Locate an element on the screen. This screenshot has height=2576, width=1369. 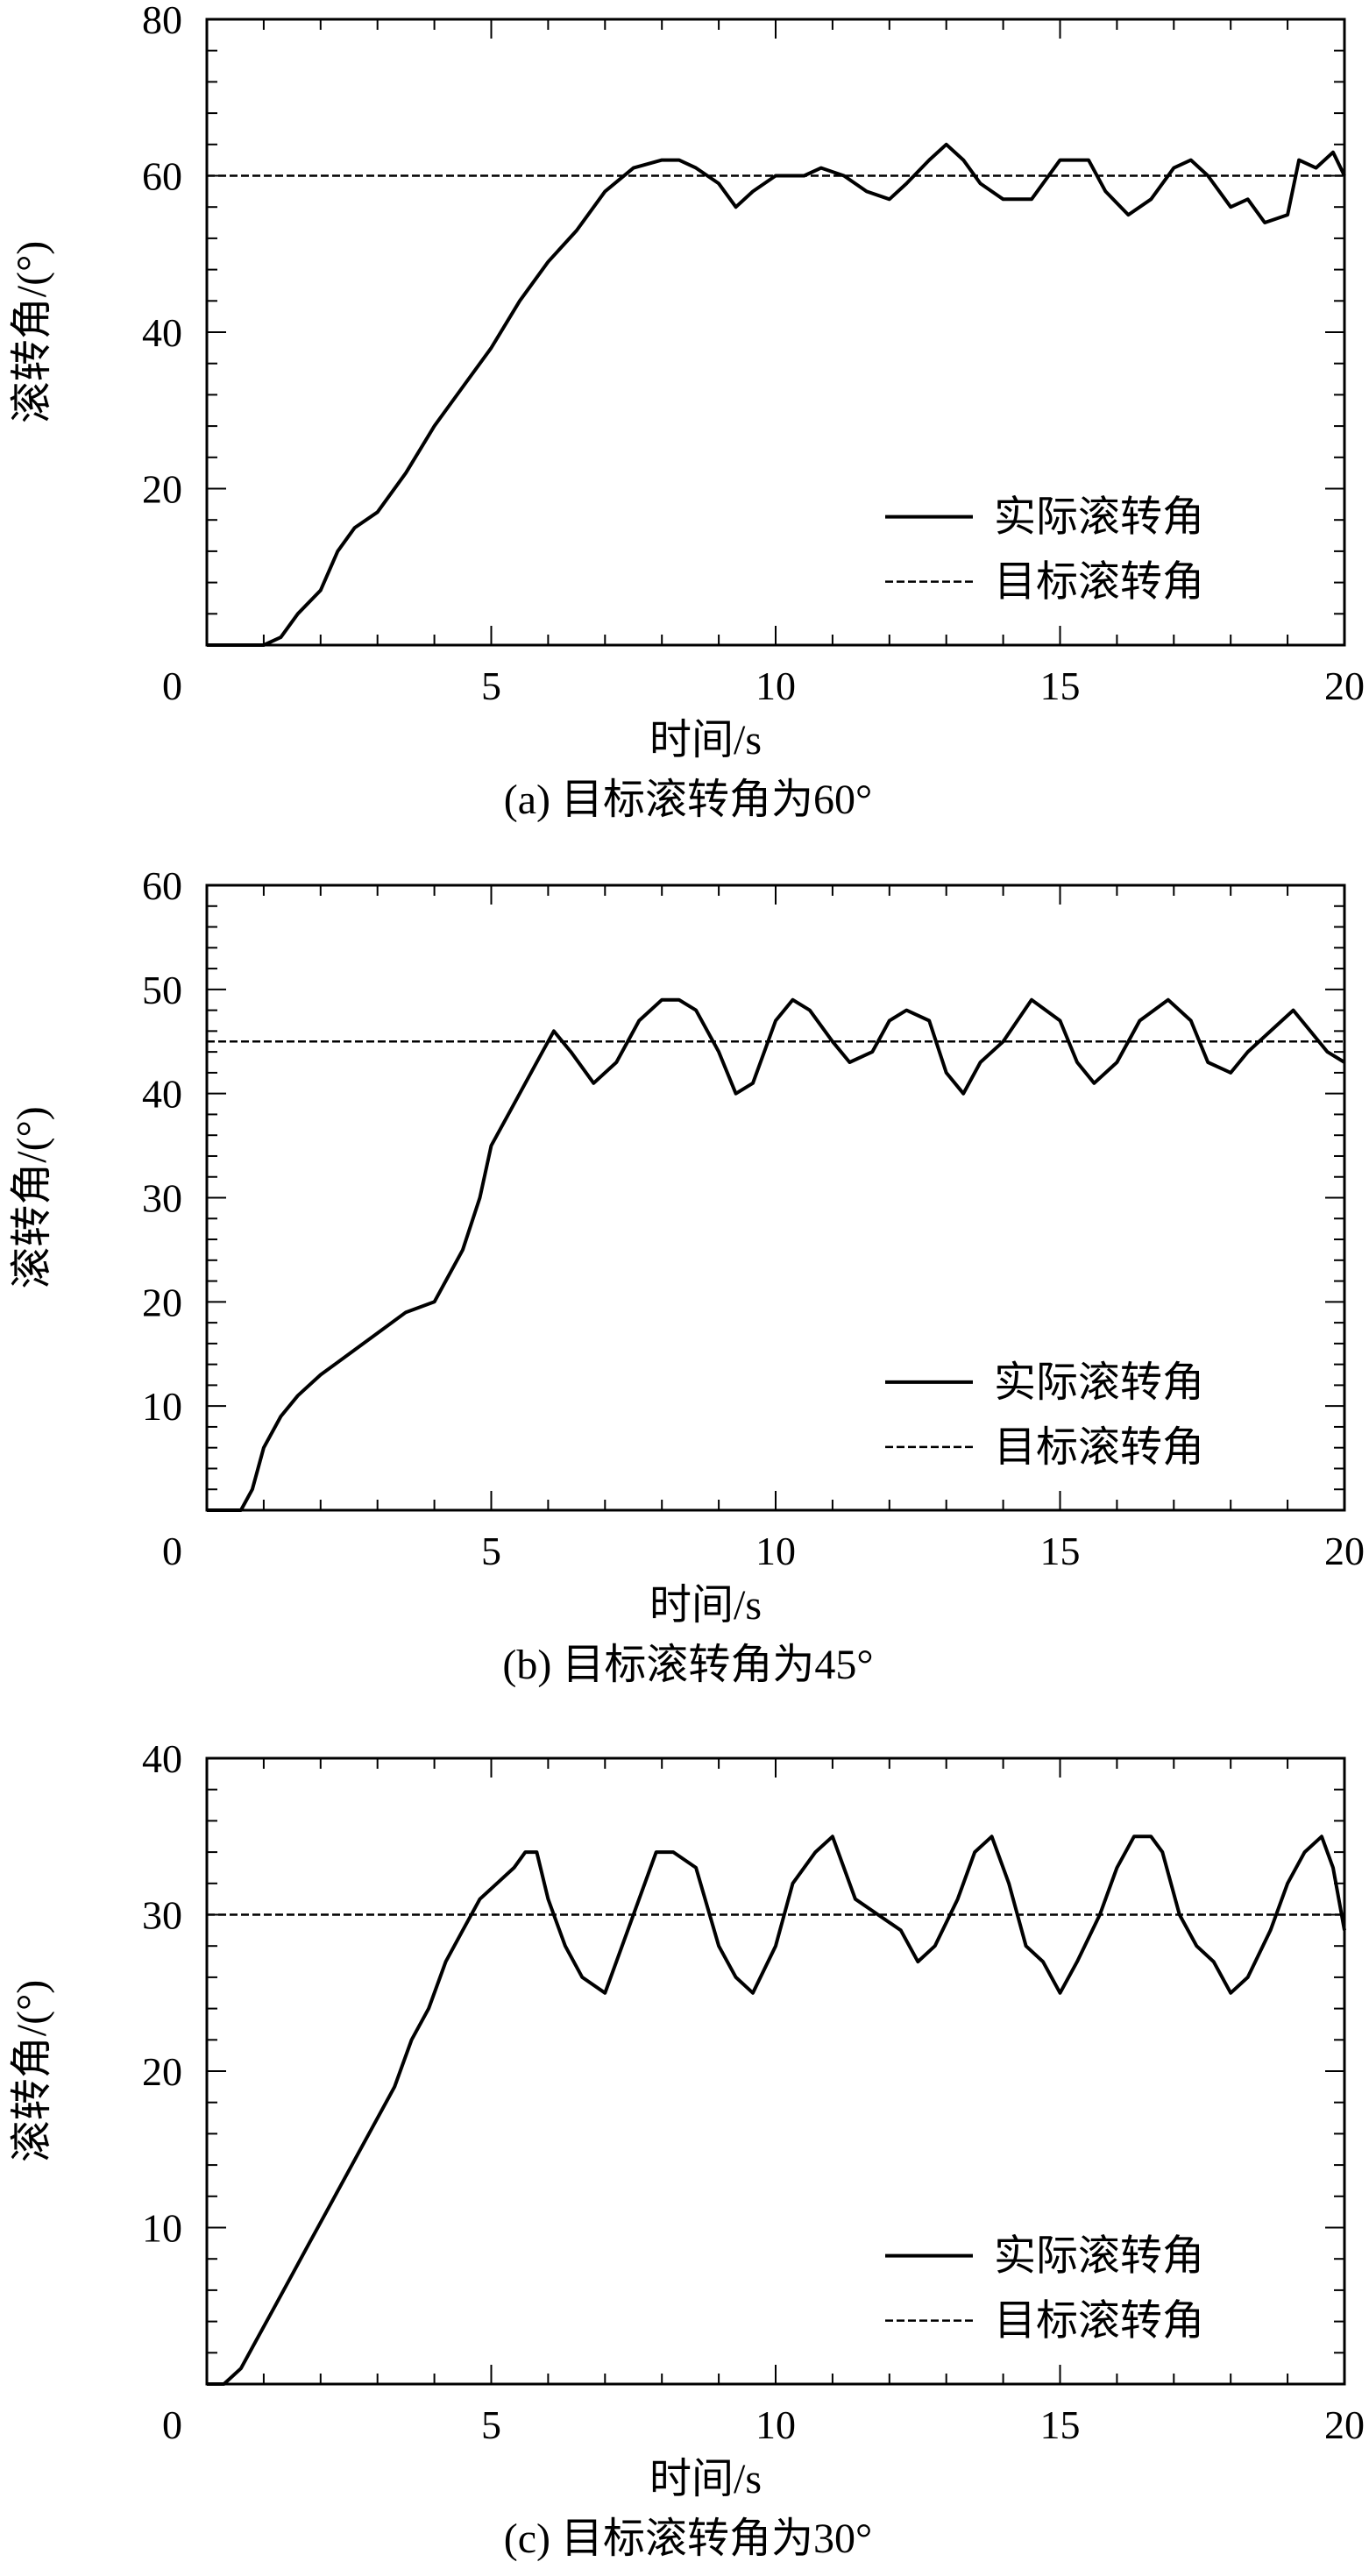
y-tick-label: 80 is located at coordinates (162, 21).